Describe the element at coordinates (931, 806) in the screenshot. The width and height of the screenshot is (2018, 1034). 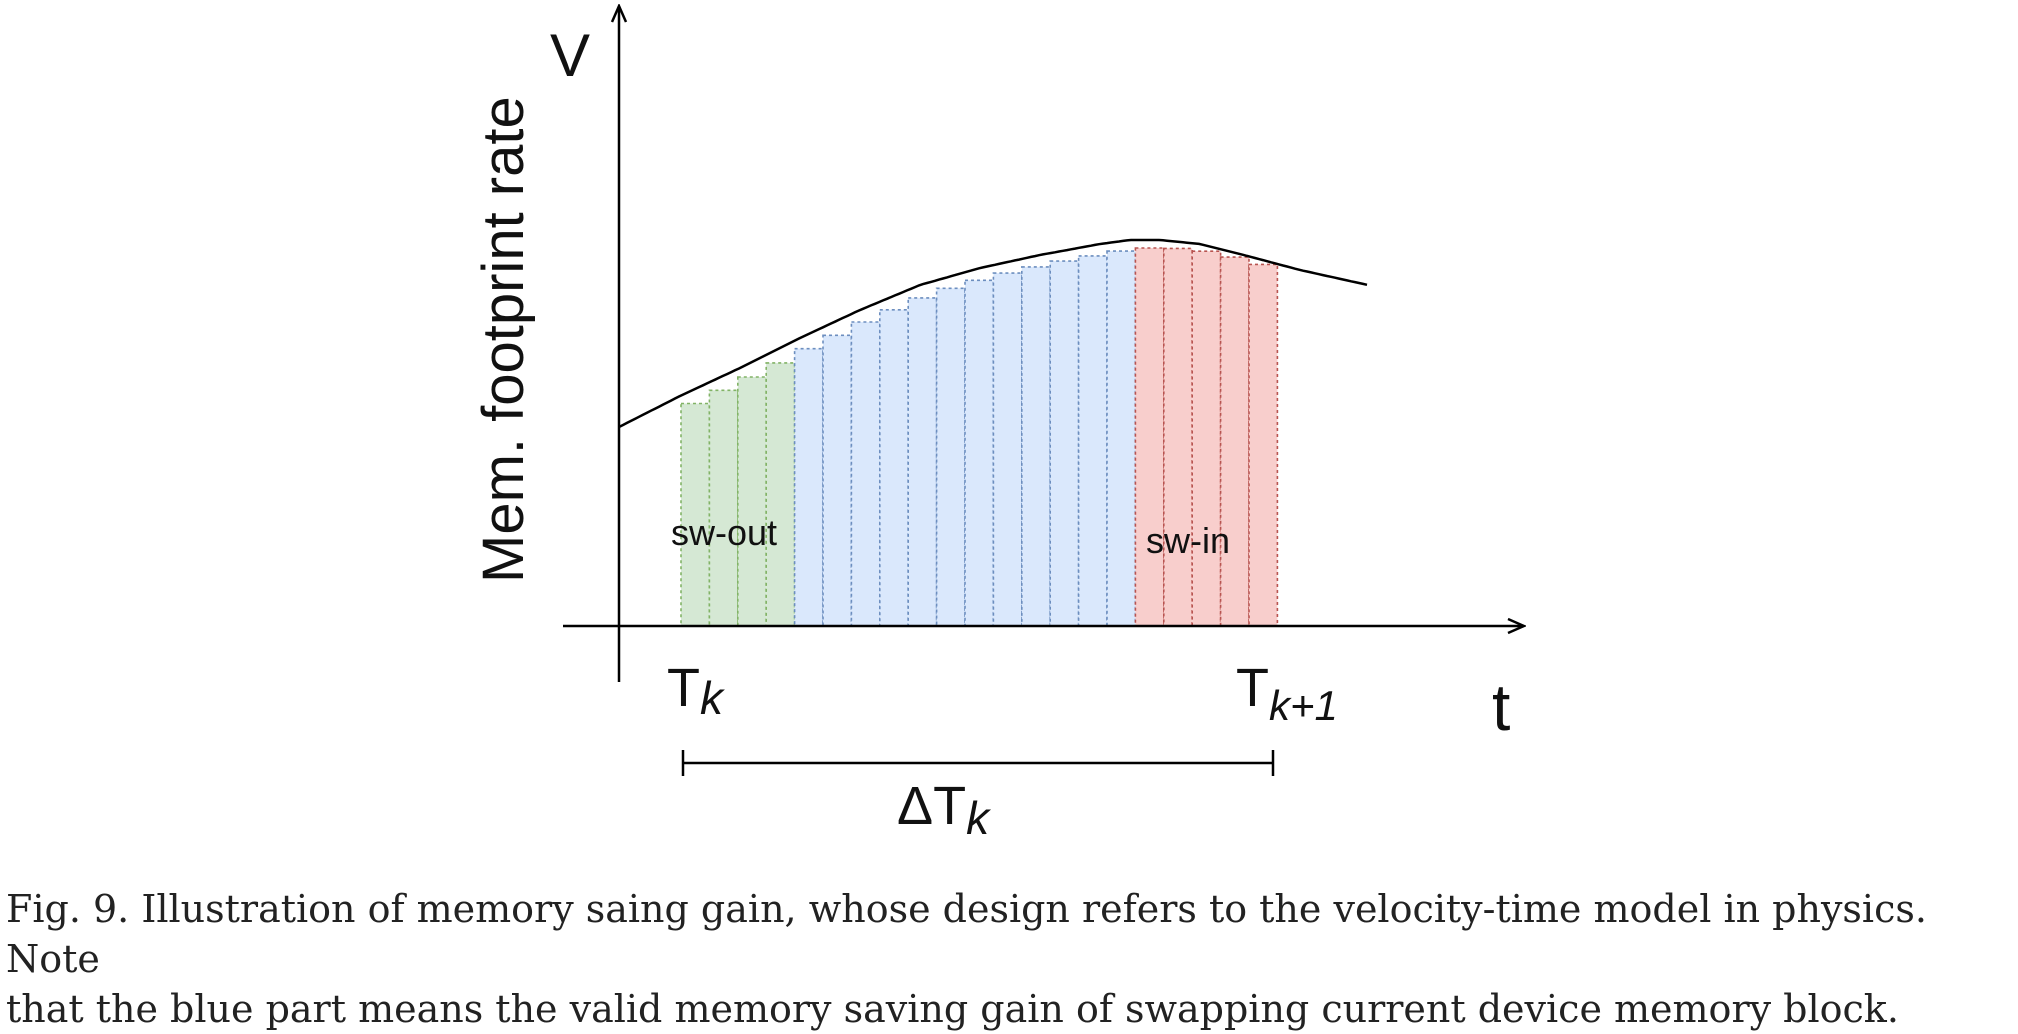
I see `delta-t-base: ΔT` at that location.